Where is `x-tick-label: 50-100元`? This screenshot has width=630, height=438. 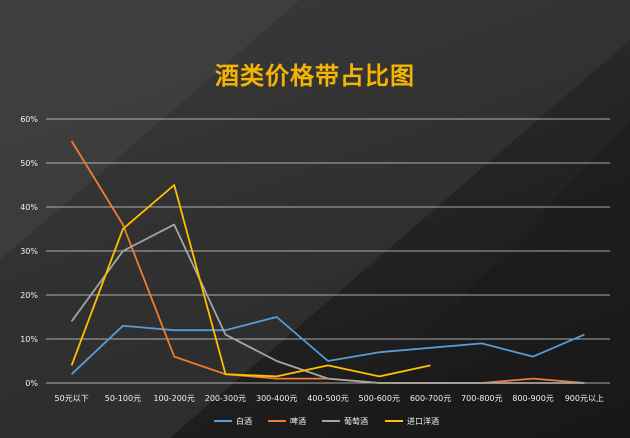
x-tick-label: 50-100元 is located at coordinates (123, 398).